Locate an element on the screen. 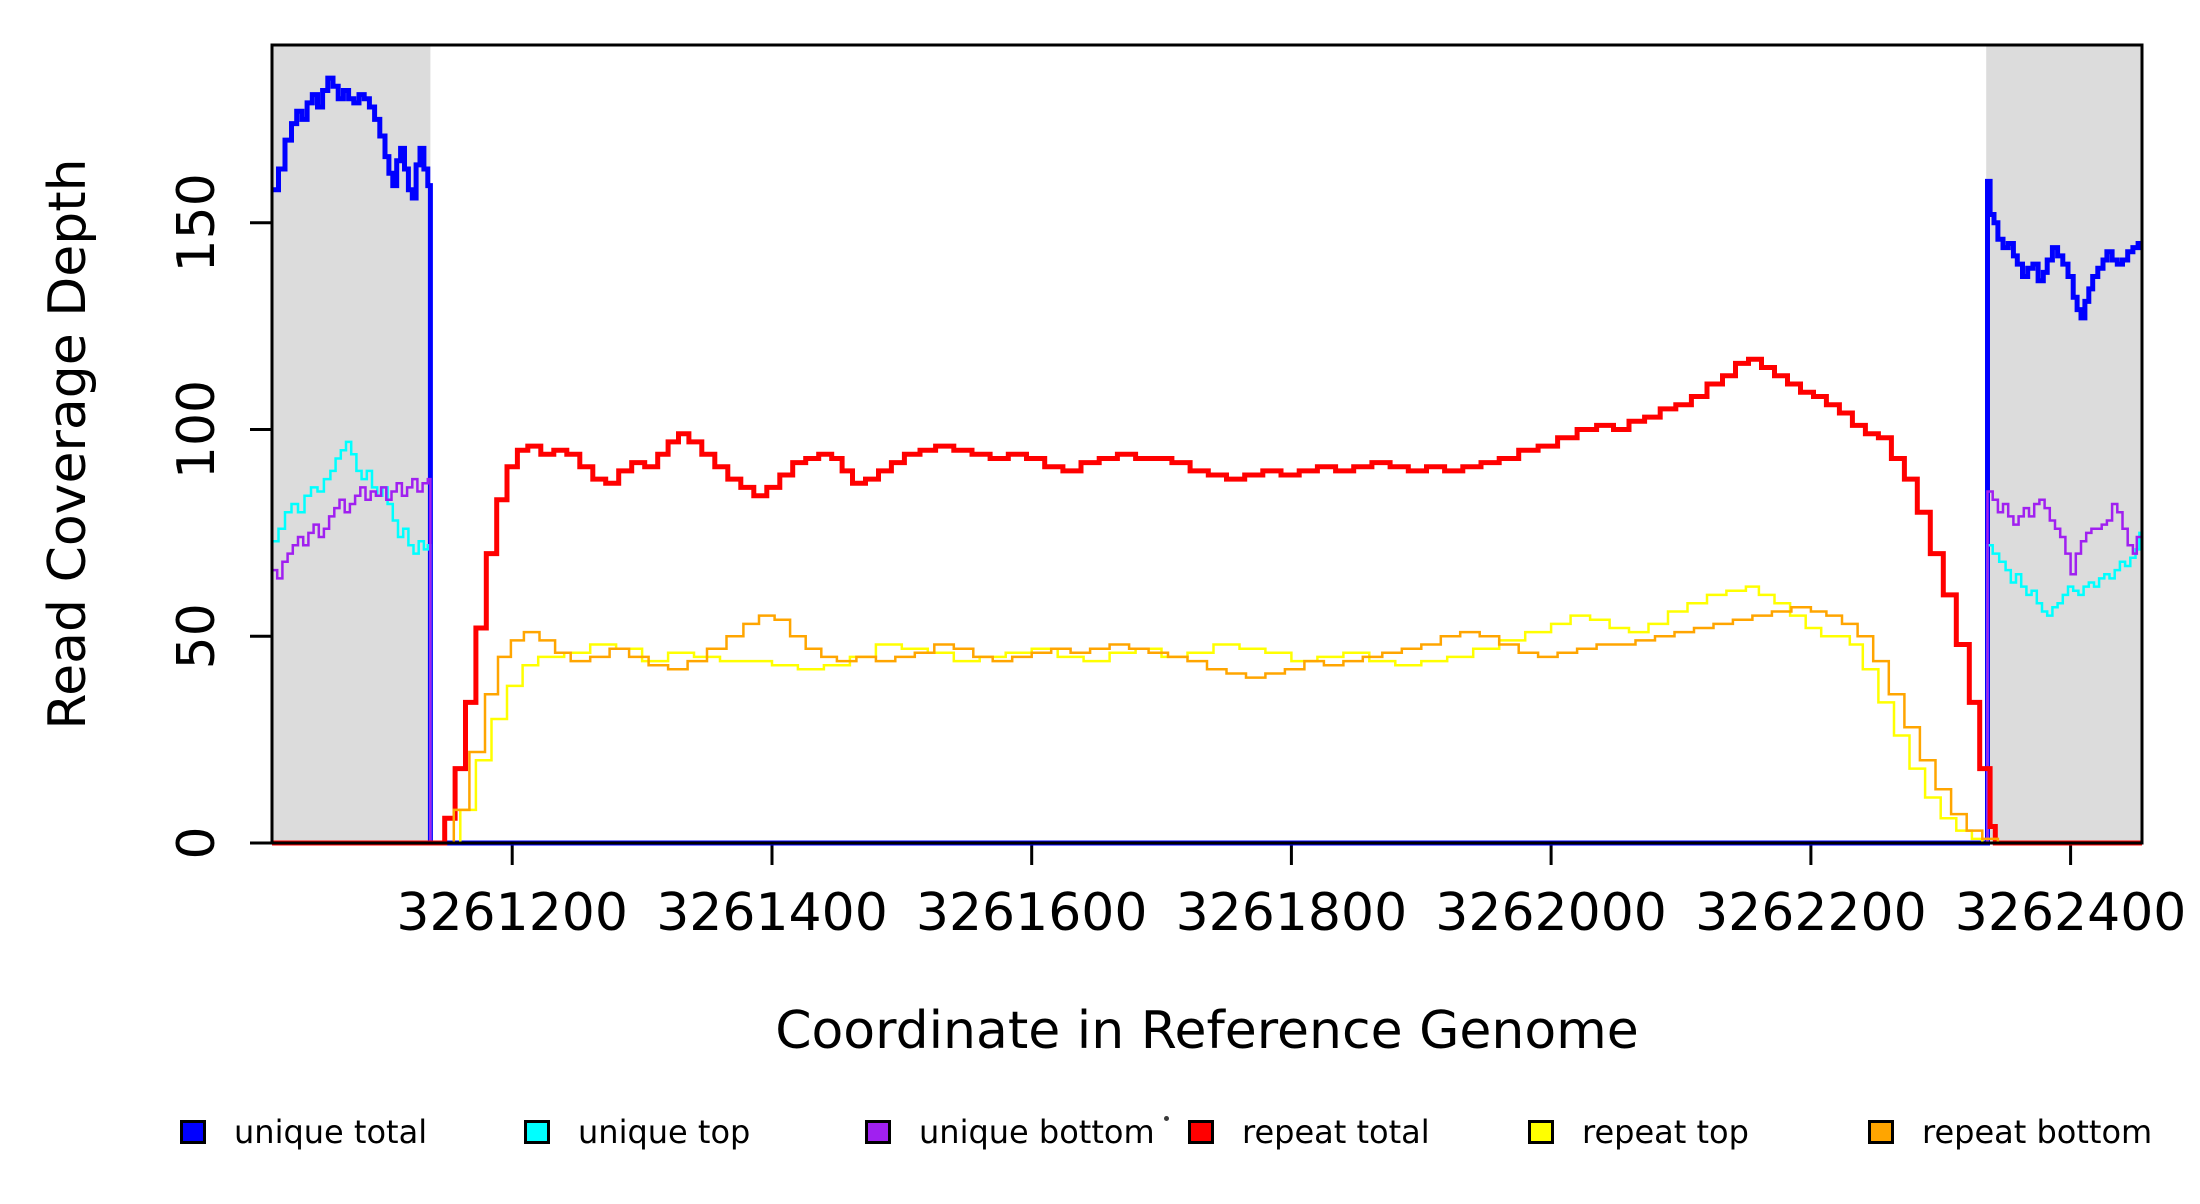 The width and height of the screenshot is (2200, 1204). y-tick-label: 100 is located at coordinates (197, 429).